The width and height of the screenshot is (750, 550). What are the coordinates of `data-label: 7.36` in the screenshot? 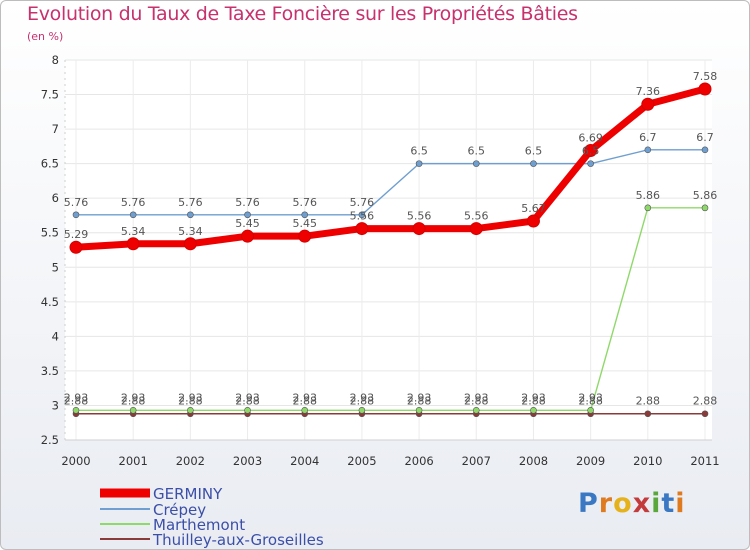 It's located at (648, 91).